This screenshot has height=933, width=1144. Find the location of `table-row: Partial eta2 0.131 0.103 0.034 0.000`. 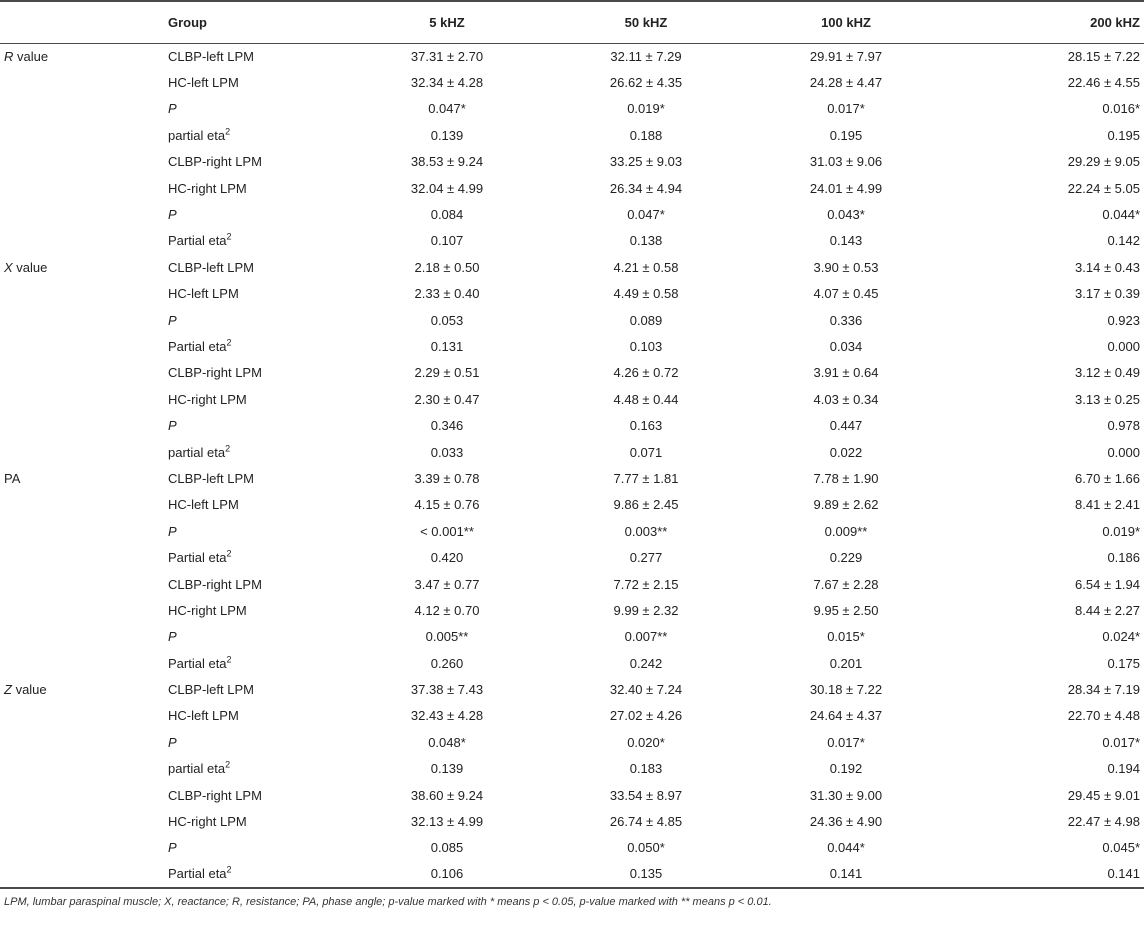

table-row: Partial eta2 0.131 0.103 0.034 0.000 is located at coordinates (572, 346).